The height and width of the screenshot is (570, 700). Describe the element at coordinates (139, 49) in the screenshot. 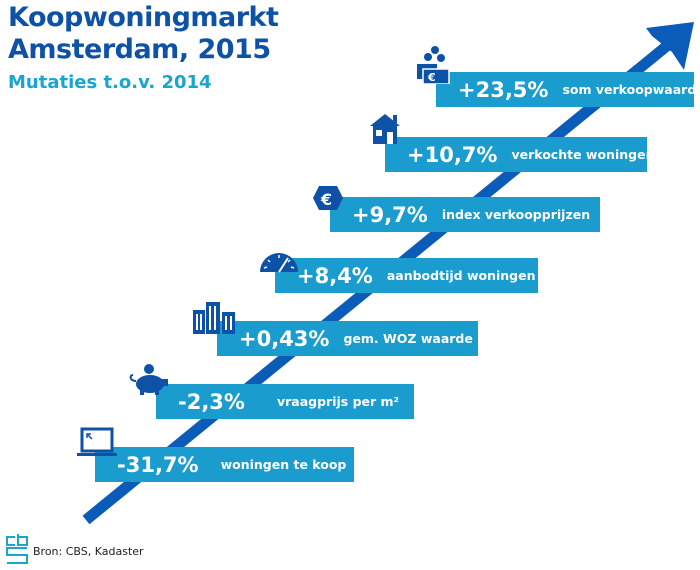

I see `title-line-2: Amsterdam, 2015` at that location.